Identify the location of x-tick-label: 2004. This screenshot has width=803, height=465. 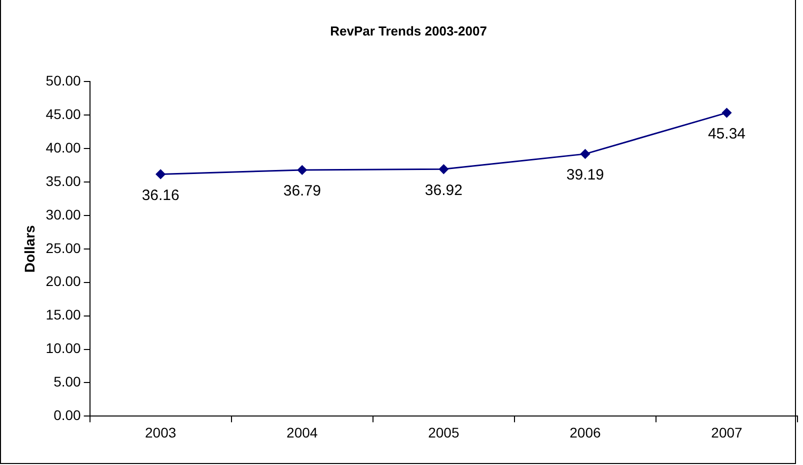
(302, 432).